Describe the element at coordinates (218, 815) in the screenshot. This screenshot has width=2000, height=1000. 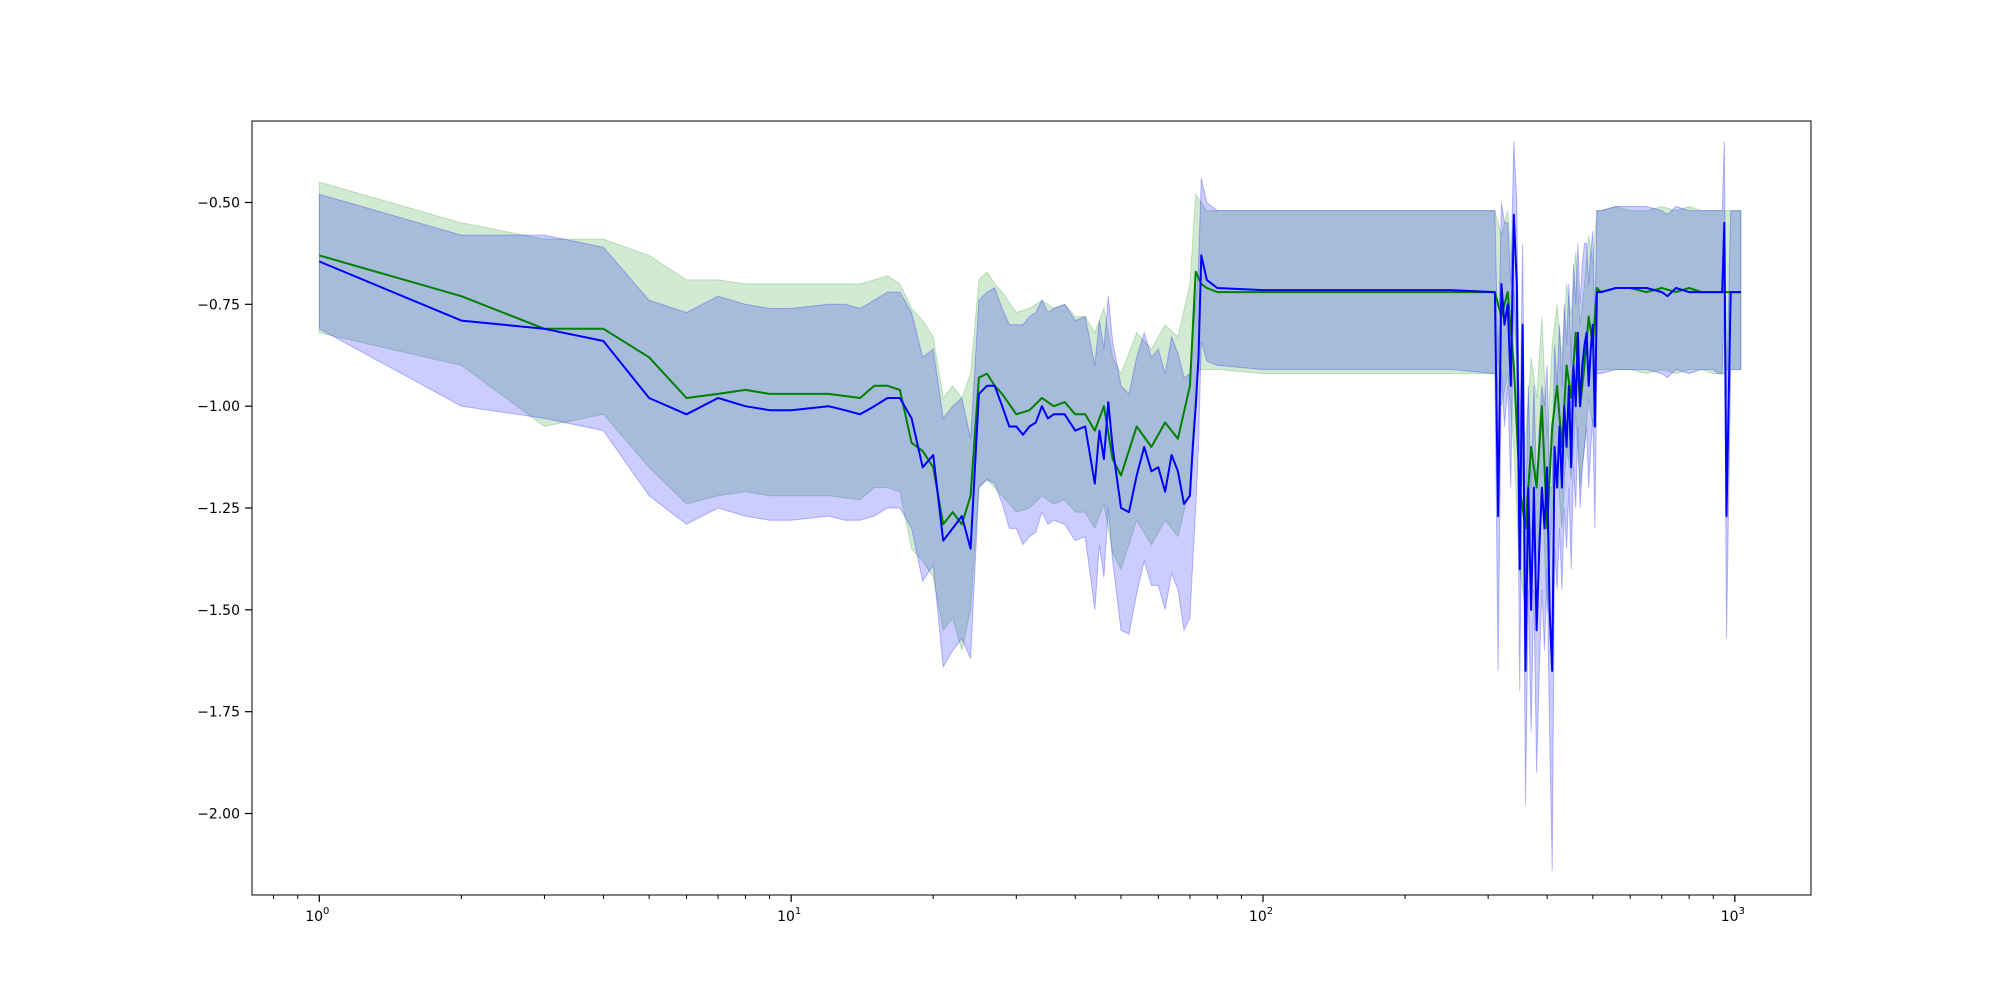
I see `y-tick-label: −2.00` at that location.